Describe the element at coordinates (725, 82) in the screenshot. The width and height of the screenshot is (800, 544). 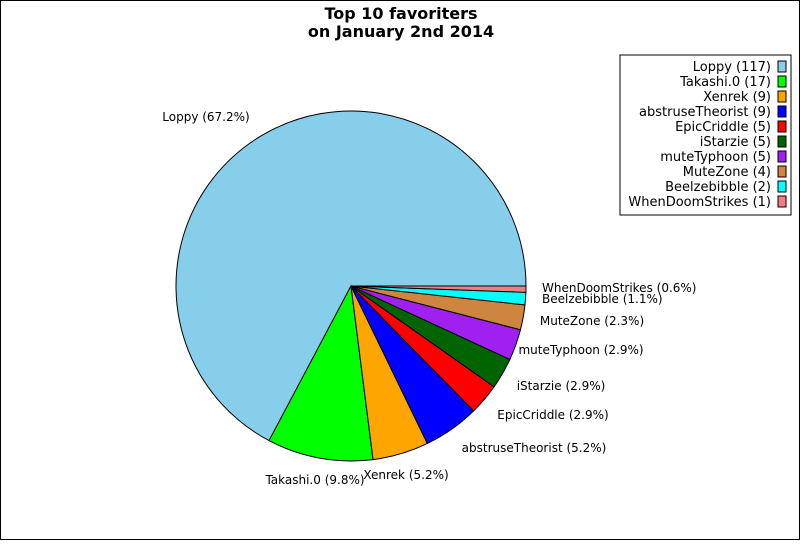
I see `legend-label-takashi-0: Takashi.0 (17)` at that location.